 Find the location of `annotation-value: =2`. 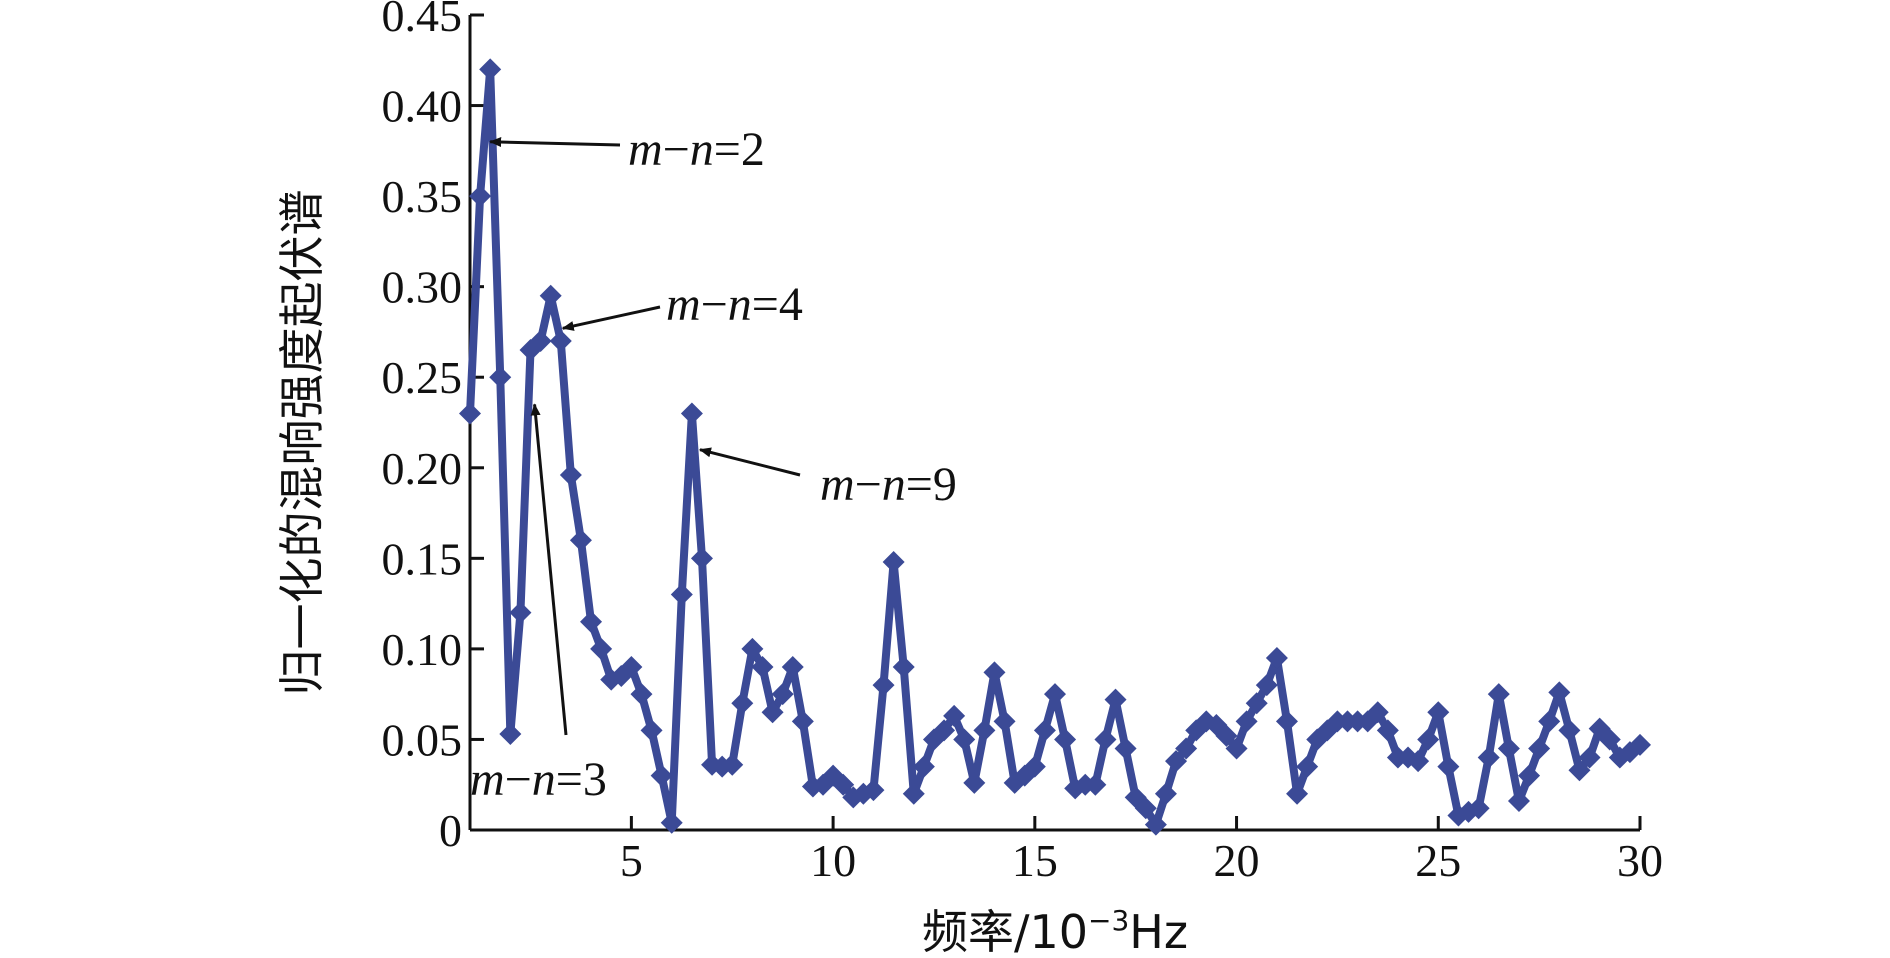

annotation-value: =2 is located at coordinates (739, 149).